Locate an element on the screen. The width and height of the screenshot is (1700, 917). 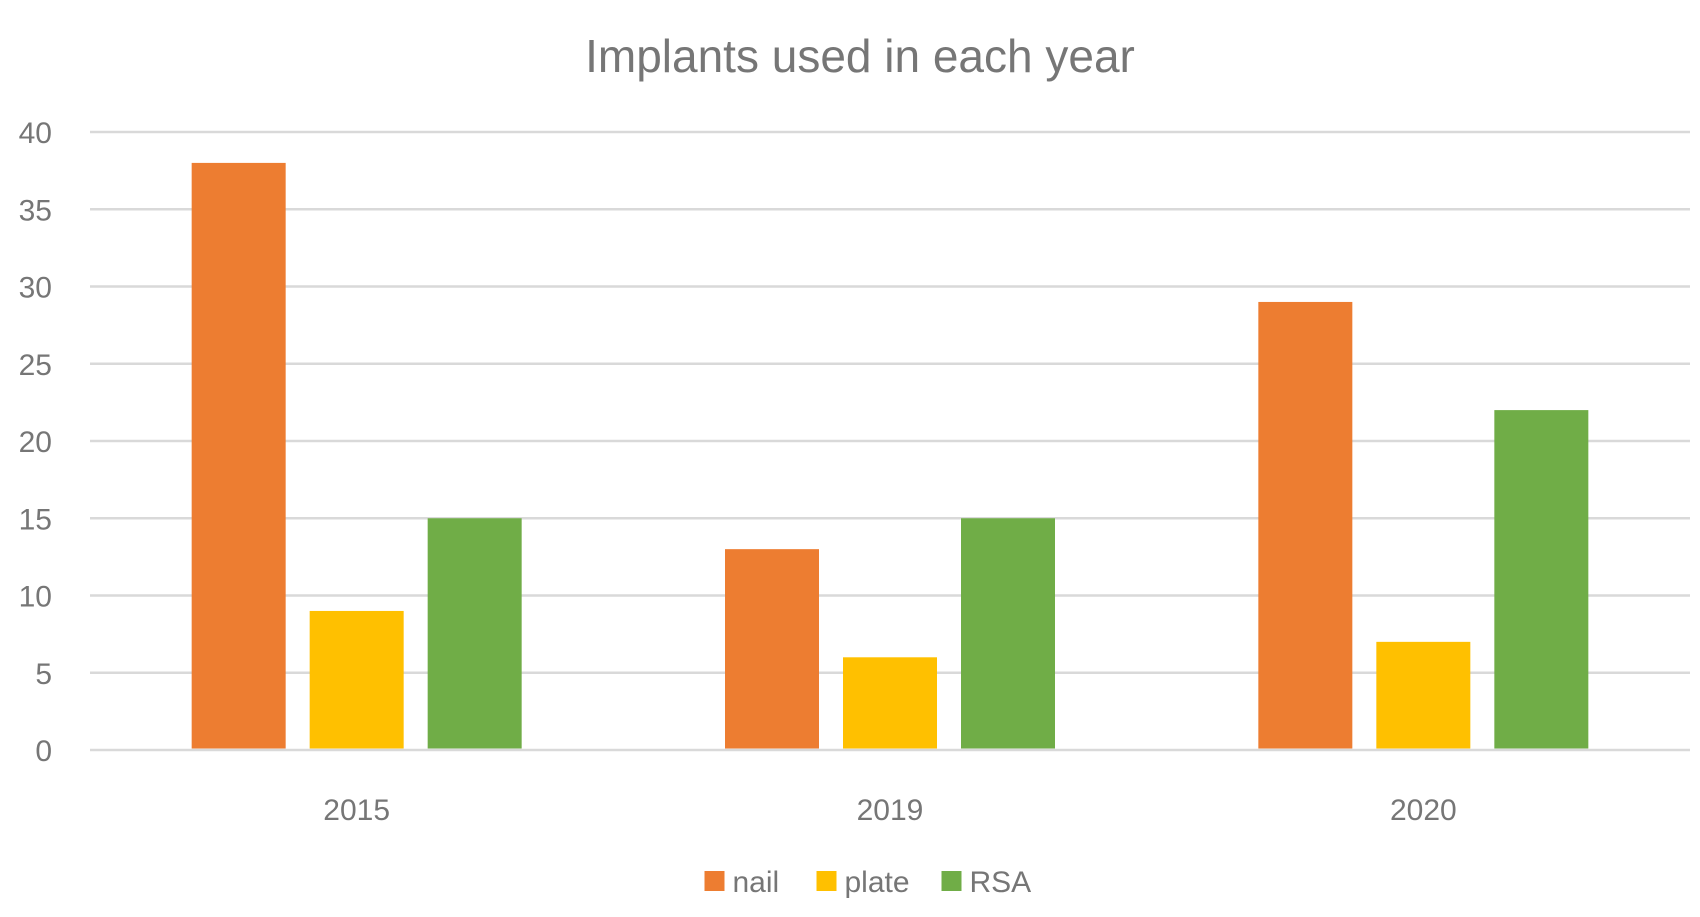
bar-nail-2019 is located at coordinates (772, 649).